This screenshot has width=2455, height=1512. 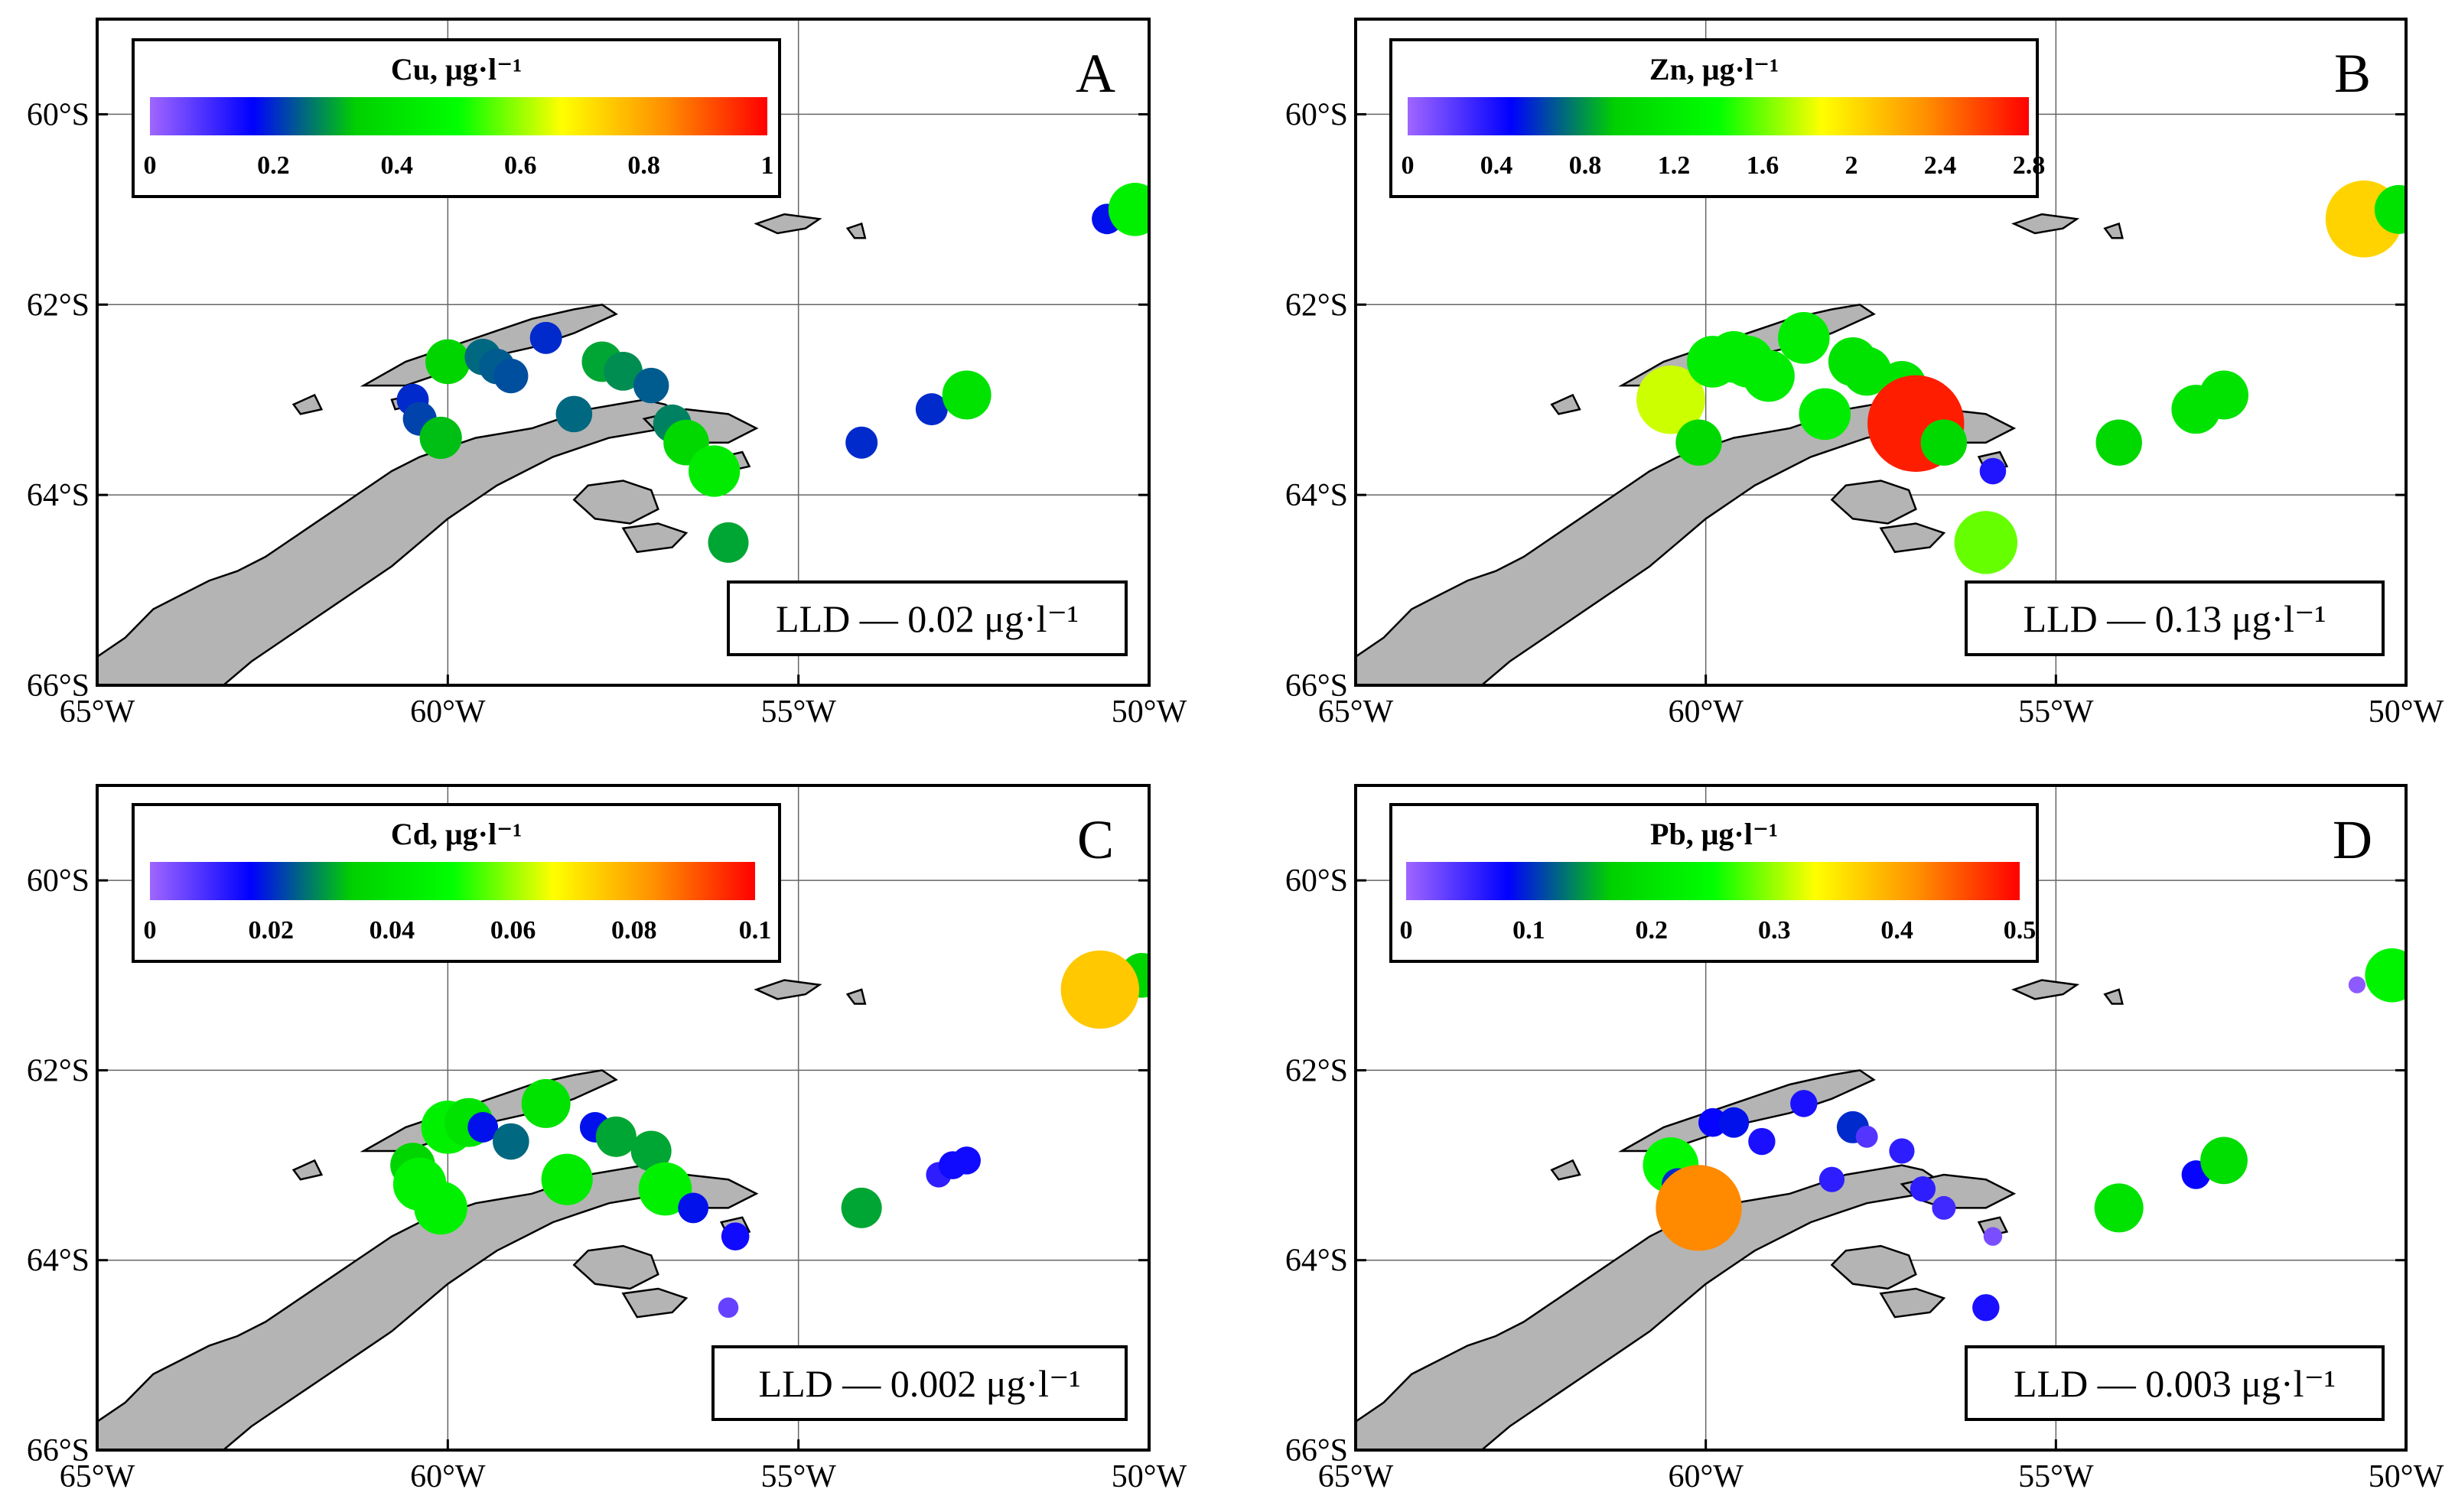 I want to click on legend-title: Pb, μg·l⁻¹, so click(x=1714, y=834).